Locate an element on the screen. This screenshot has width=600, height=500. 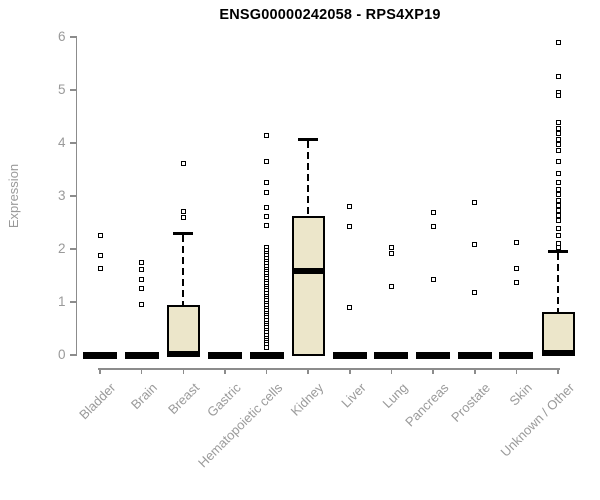
y-tick-label: 3 is located at coordinates (61, 195).